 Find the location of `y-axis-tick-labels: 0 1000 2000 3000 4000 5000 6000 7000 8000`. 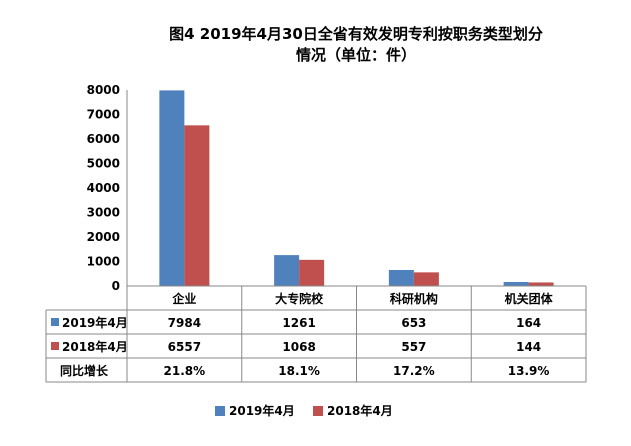

y-axis-tick-labels: 0 1000 2000 3000 4000 5000 6000 7000 8000 is located at coordinates (103, 188).